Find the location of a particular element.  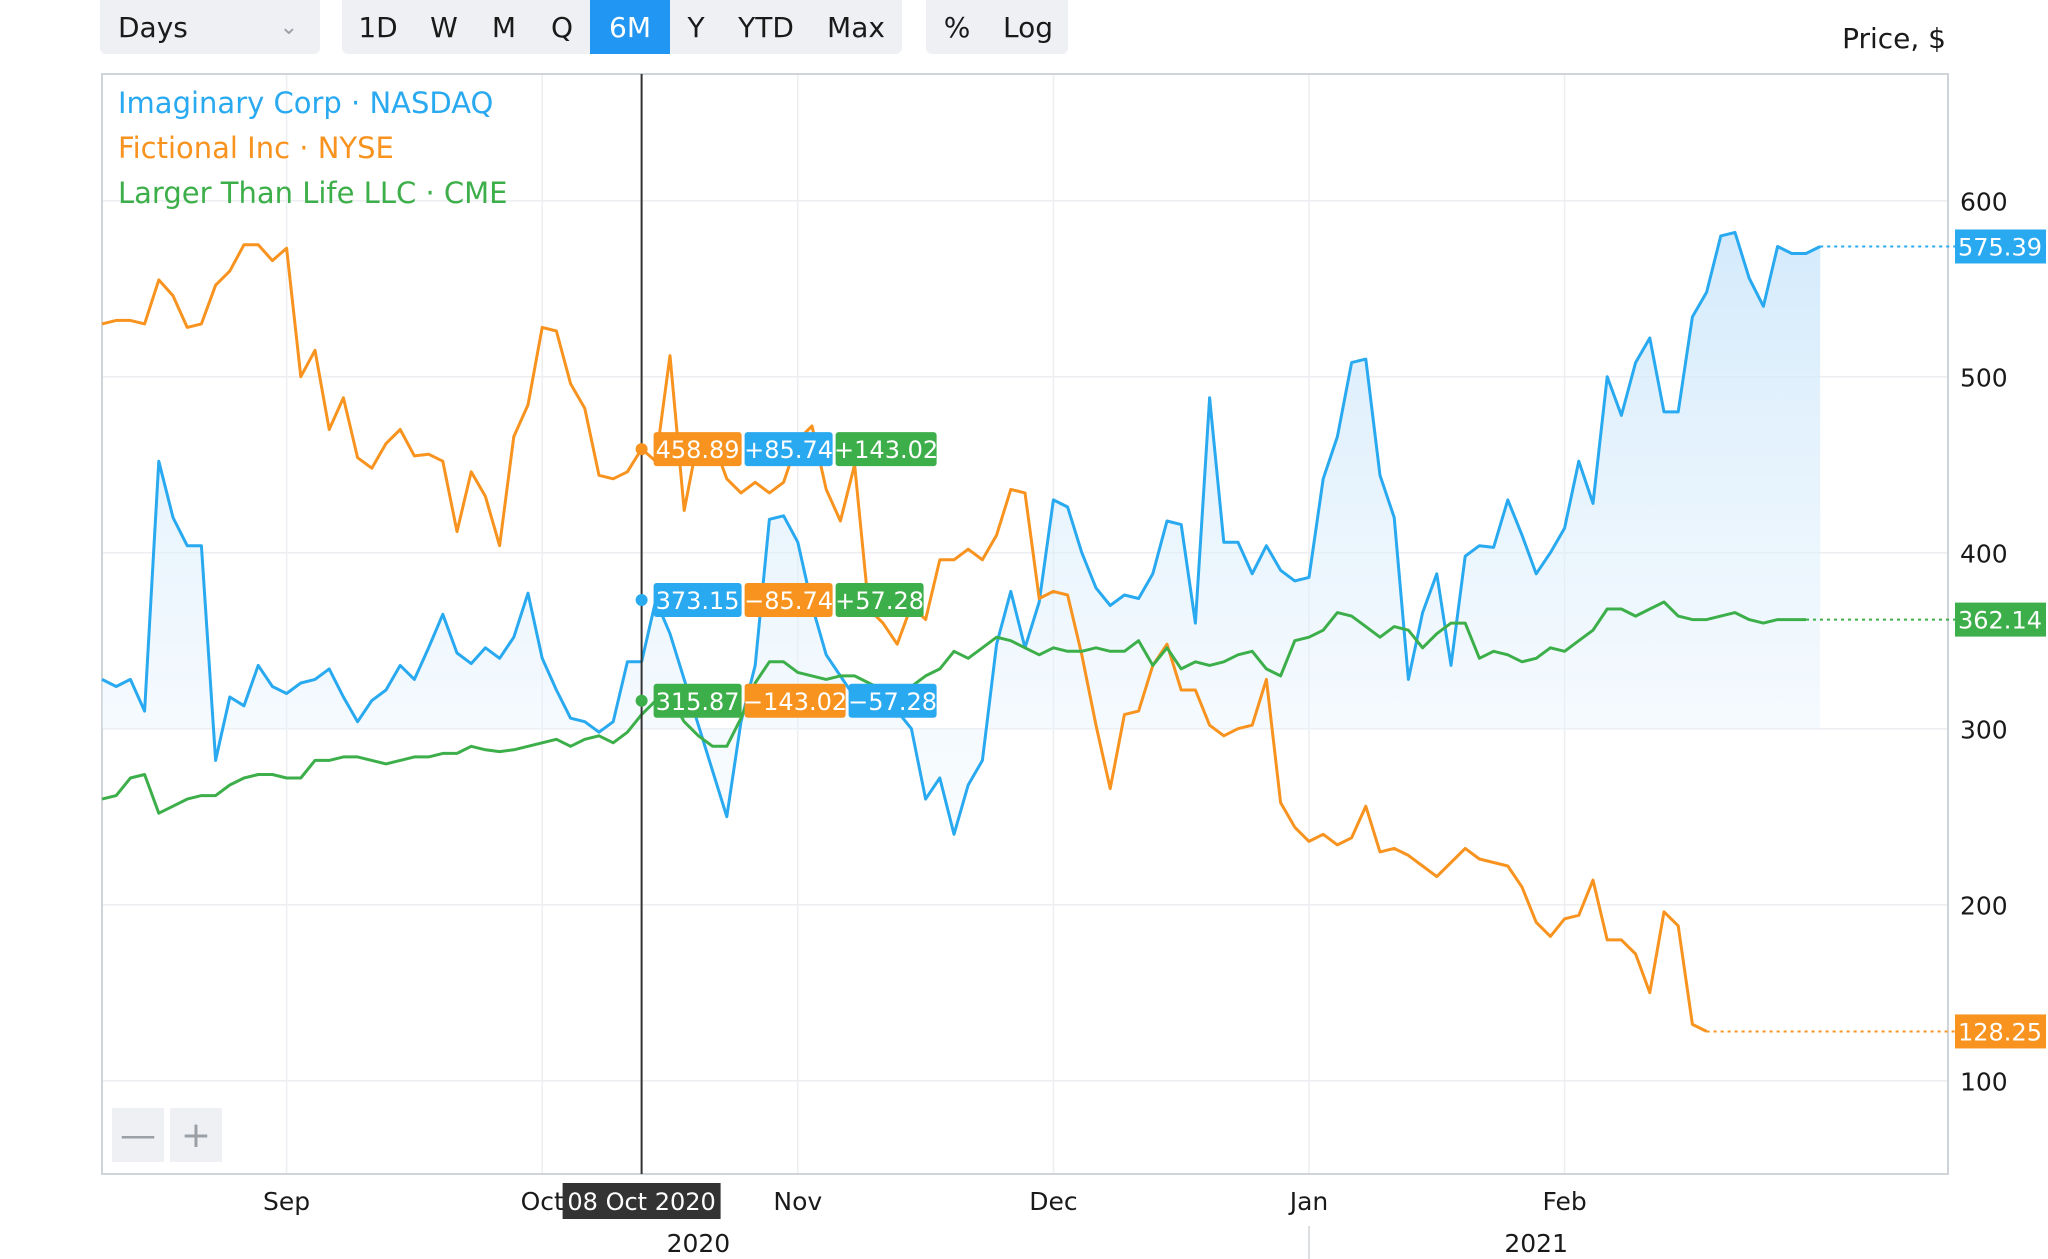

interval-dropdown-label: Days is located at coordinates (153, 27).